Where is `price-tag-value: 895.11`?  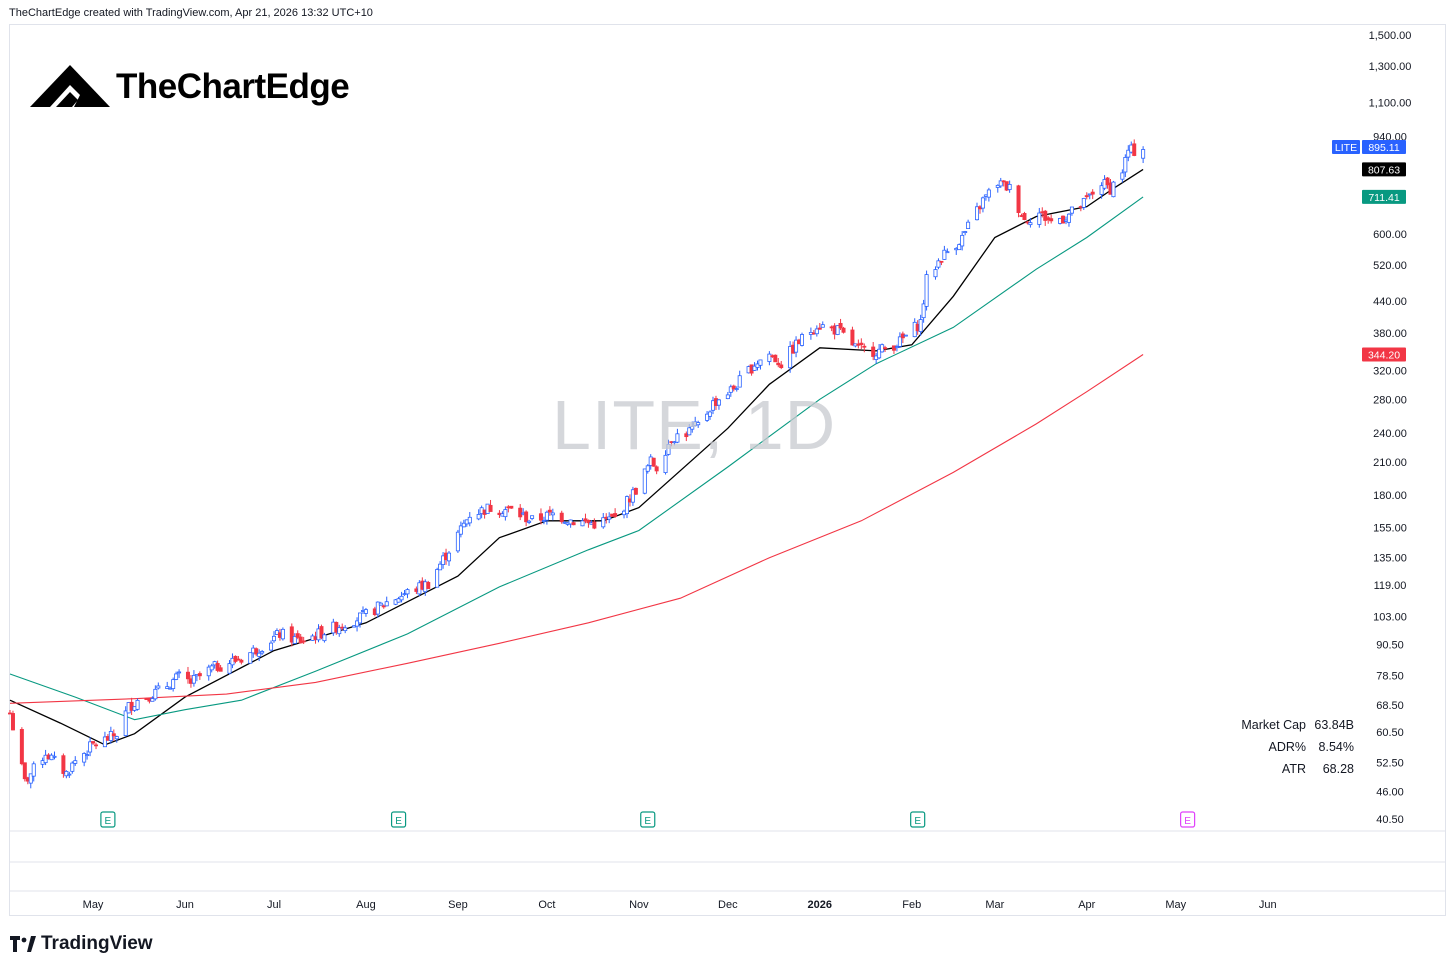 price-tag-value: 895.11 is located at coordinates (1383, 148).